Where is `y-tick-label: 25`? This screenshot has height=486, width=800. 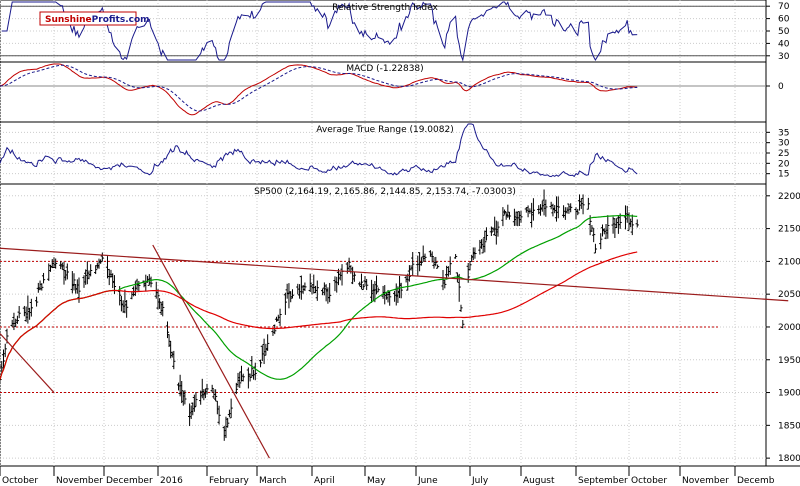 y-tick-label: 25 is located at coordinates (783, 154).